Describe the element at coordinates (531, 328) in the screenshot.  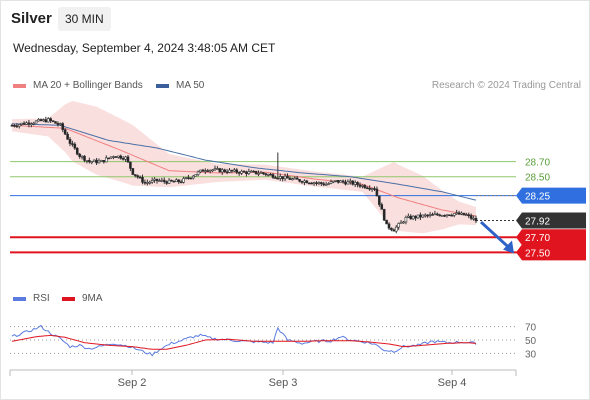
I see `rsi-tick-label: 70` at that location.